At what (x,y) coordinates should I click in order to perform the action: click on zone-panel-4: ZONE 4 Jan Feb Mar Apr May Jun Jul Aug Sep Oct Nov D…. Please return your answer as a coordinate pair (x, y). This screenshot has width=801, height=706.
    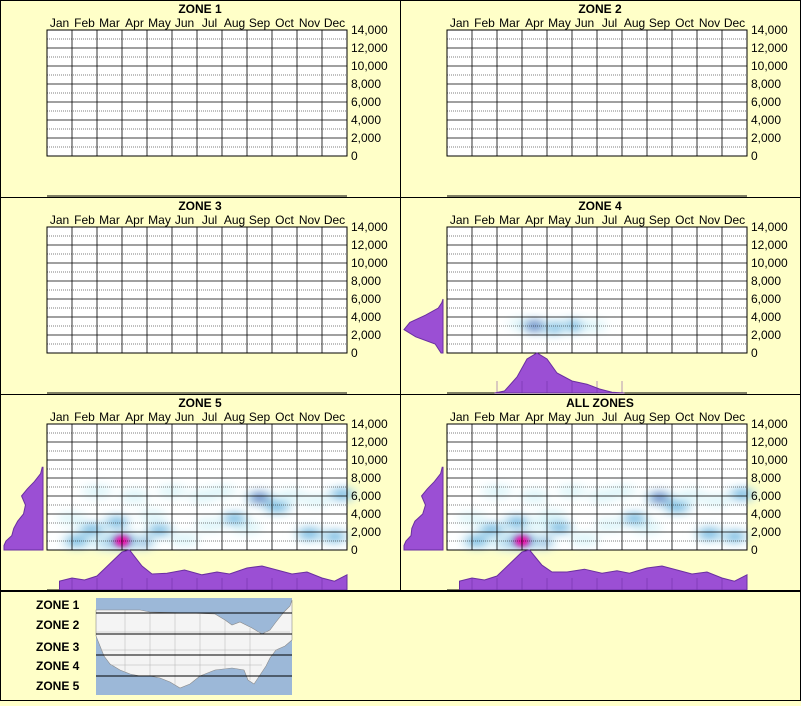
    Looking at the image, I should click on (600, 296).